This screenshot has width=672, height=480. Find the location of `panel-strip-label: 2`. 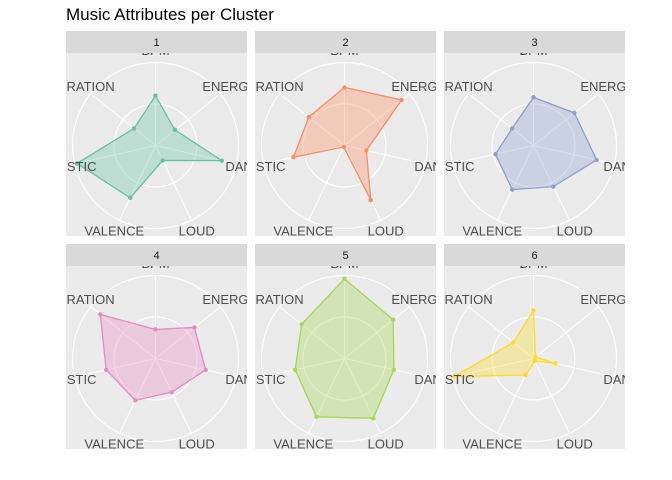

panel-strip-label: 2 is located at coordinates (345, 43).